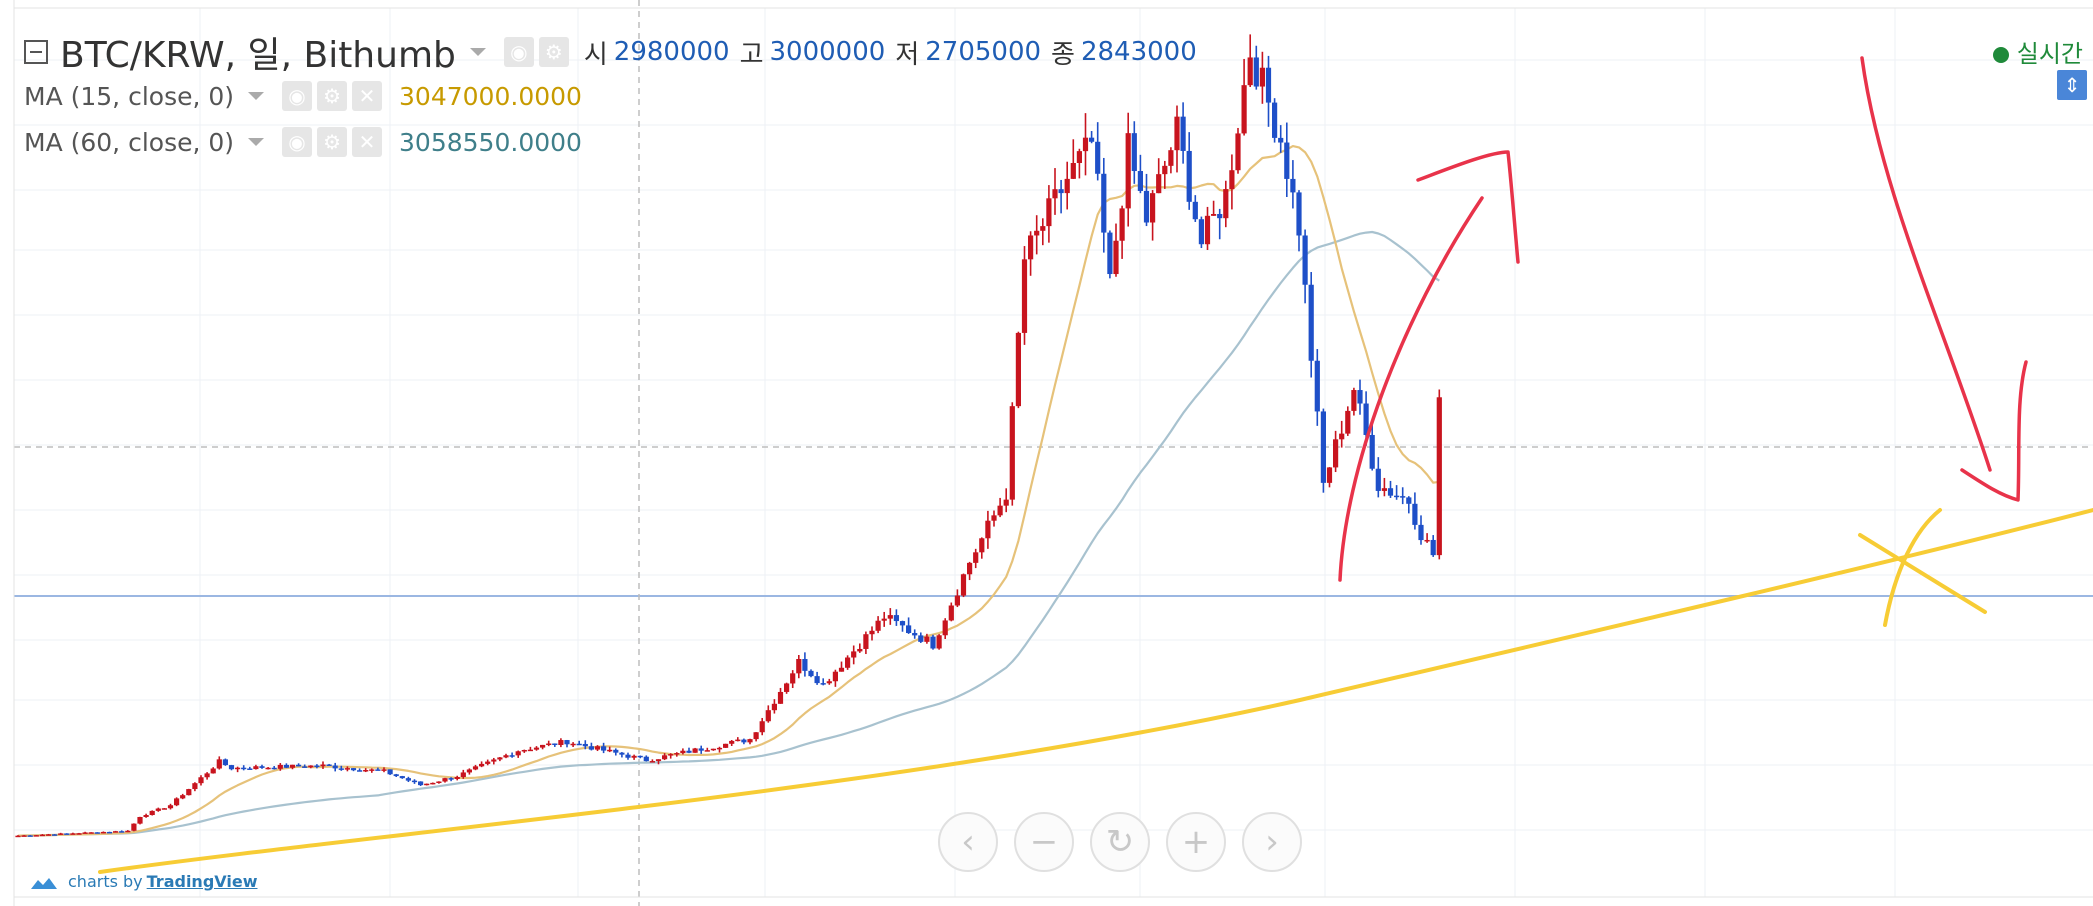 Image resolution: width=2093 pixels, height=906 pixels. I want to click on close-value: 2843000, so click(1138, 52).